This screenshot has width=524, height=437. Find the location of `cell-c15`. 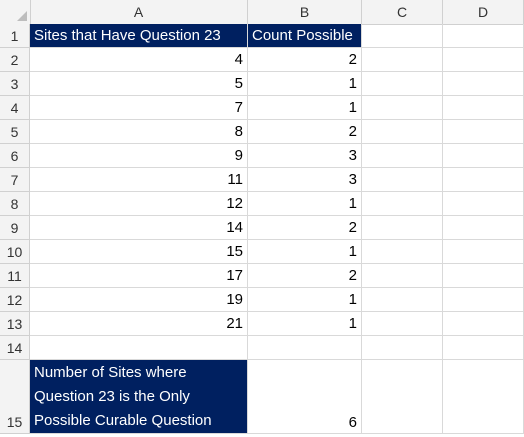

cell-c15 is located at coordinates (402, 397).